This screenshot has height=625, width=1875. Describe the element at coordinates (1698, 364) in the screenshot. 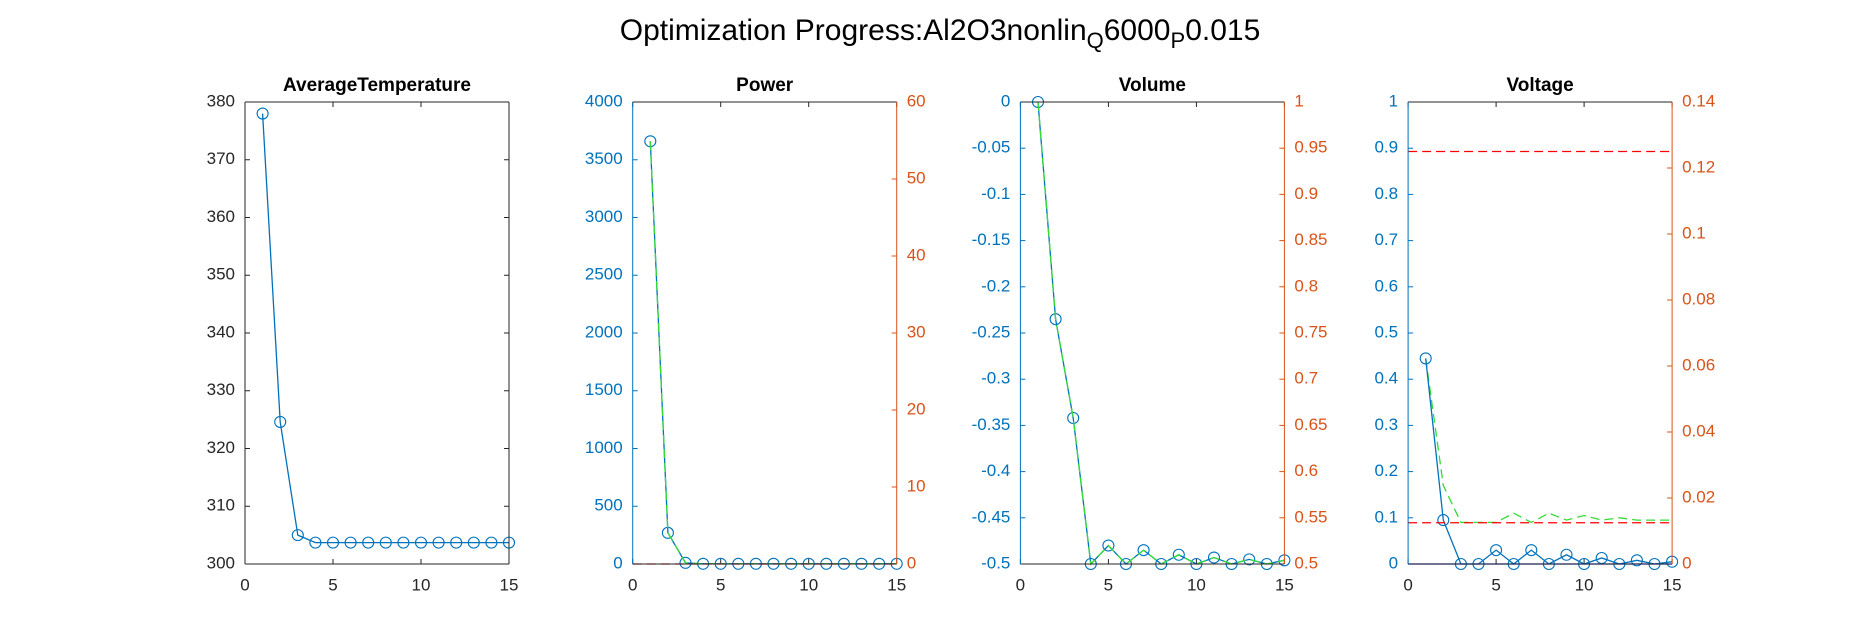

I see `y2-tick-label: 0.06` at that location.